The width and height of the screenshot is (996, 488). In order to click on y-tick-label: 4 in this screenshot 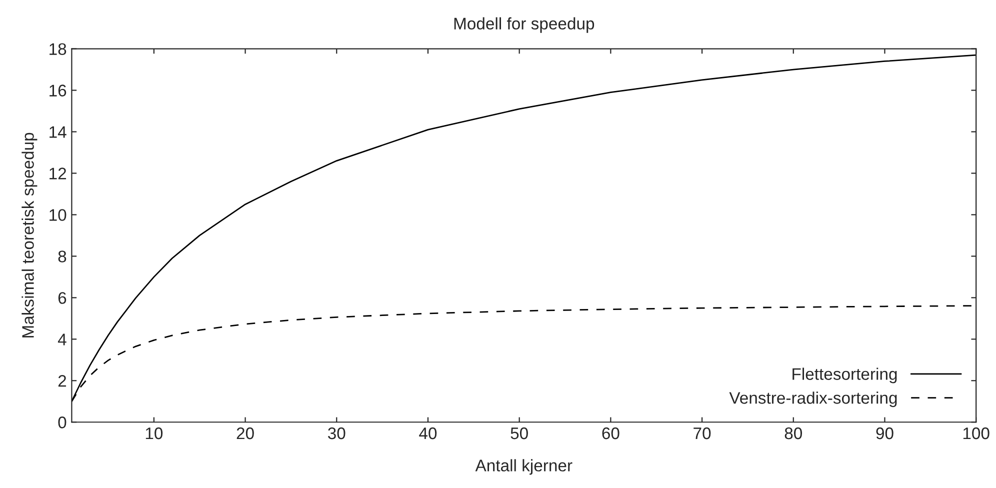, I will do `click(62, 340)`.